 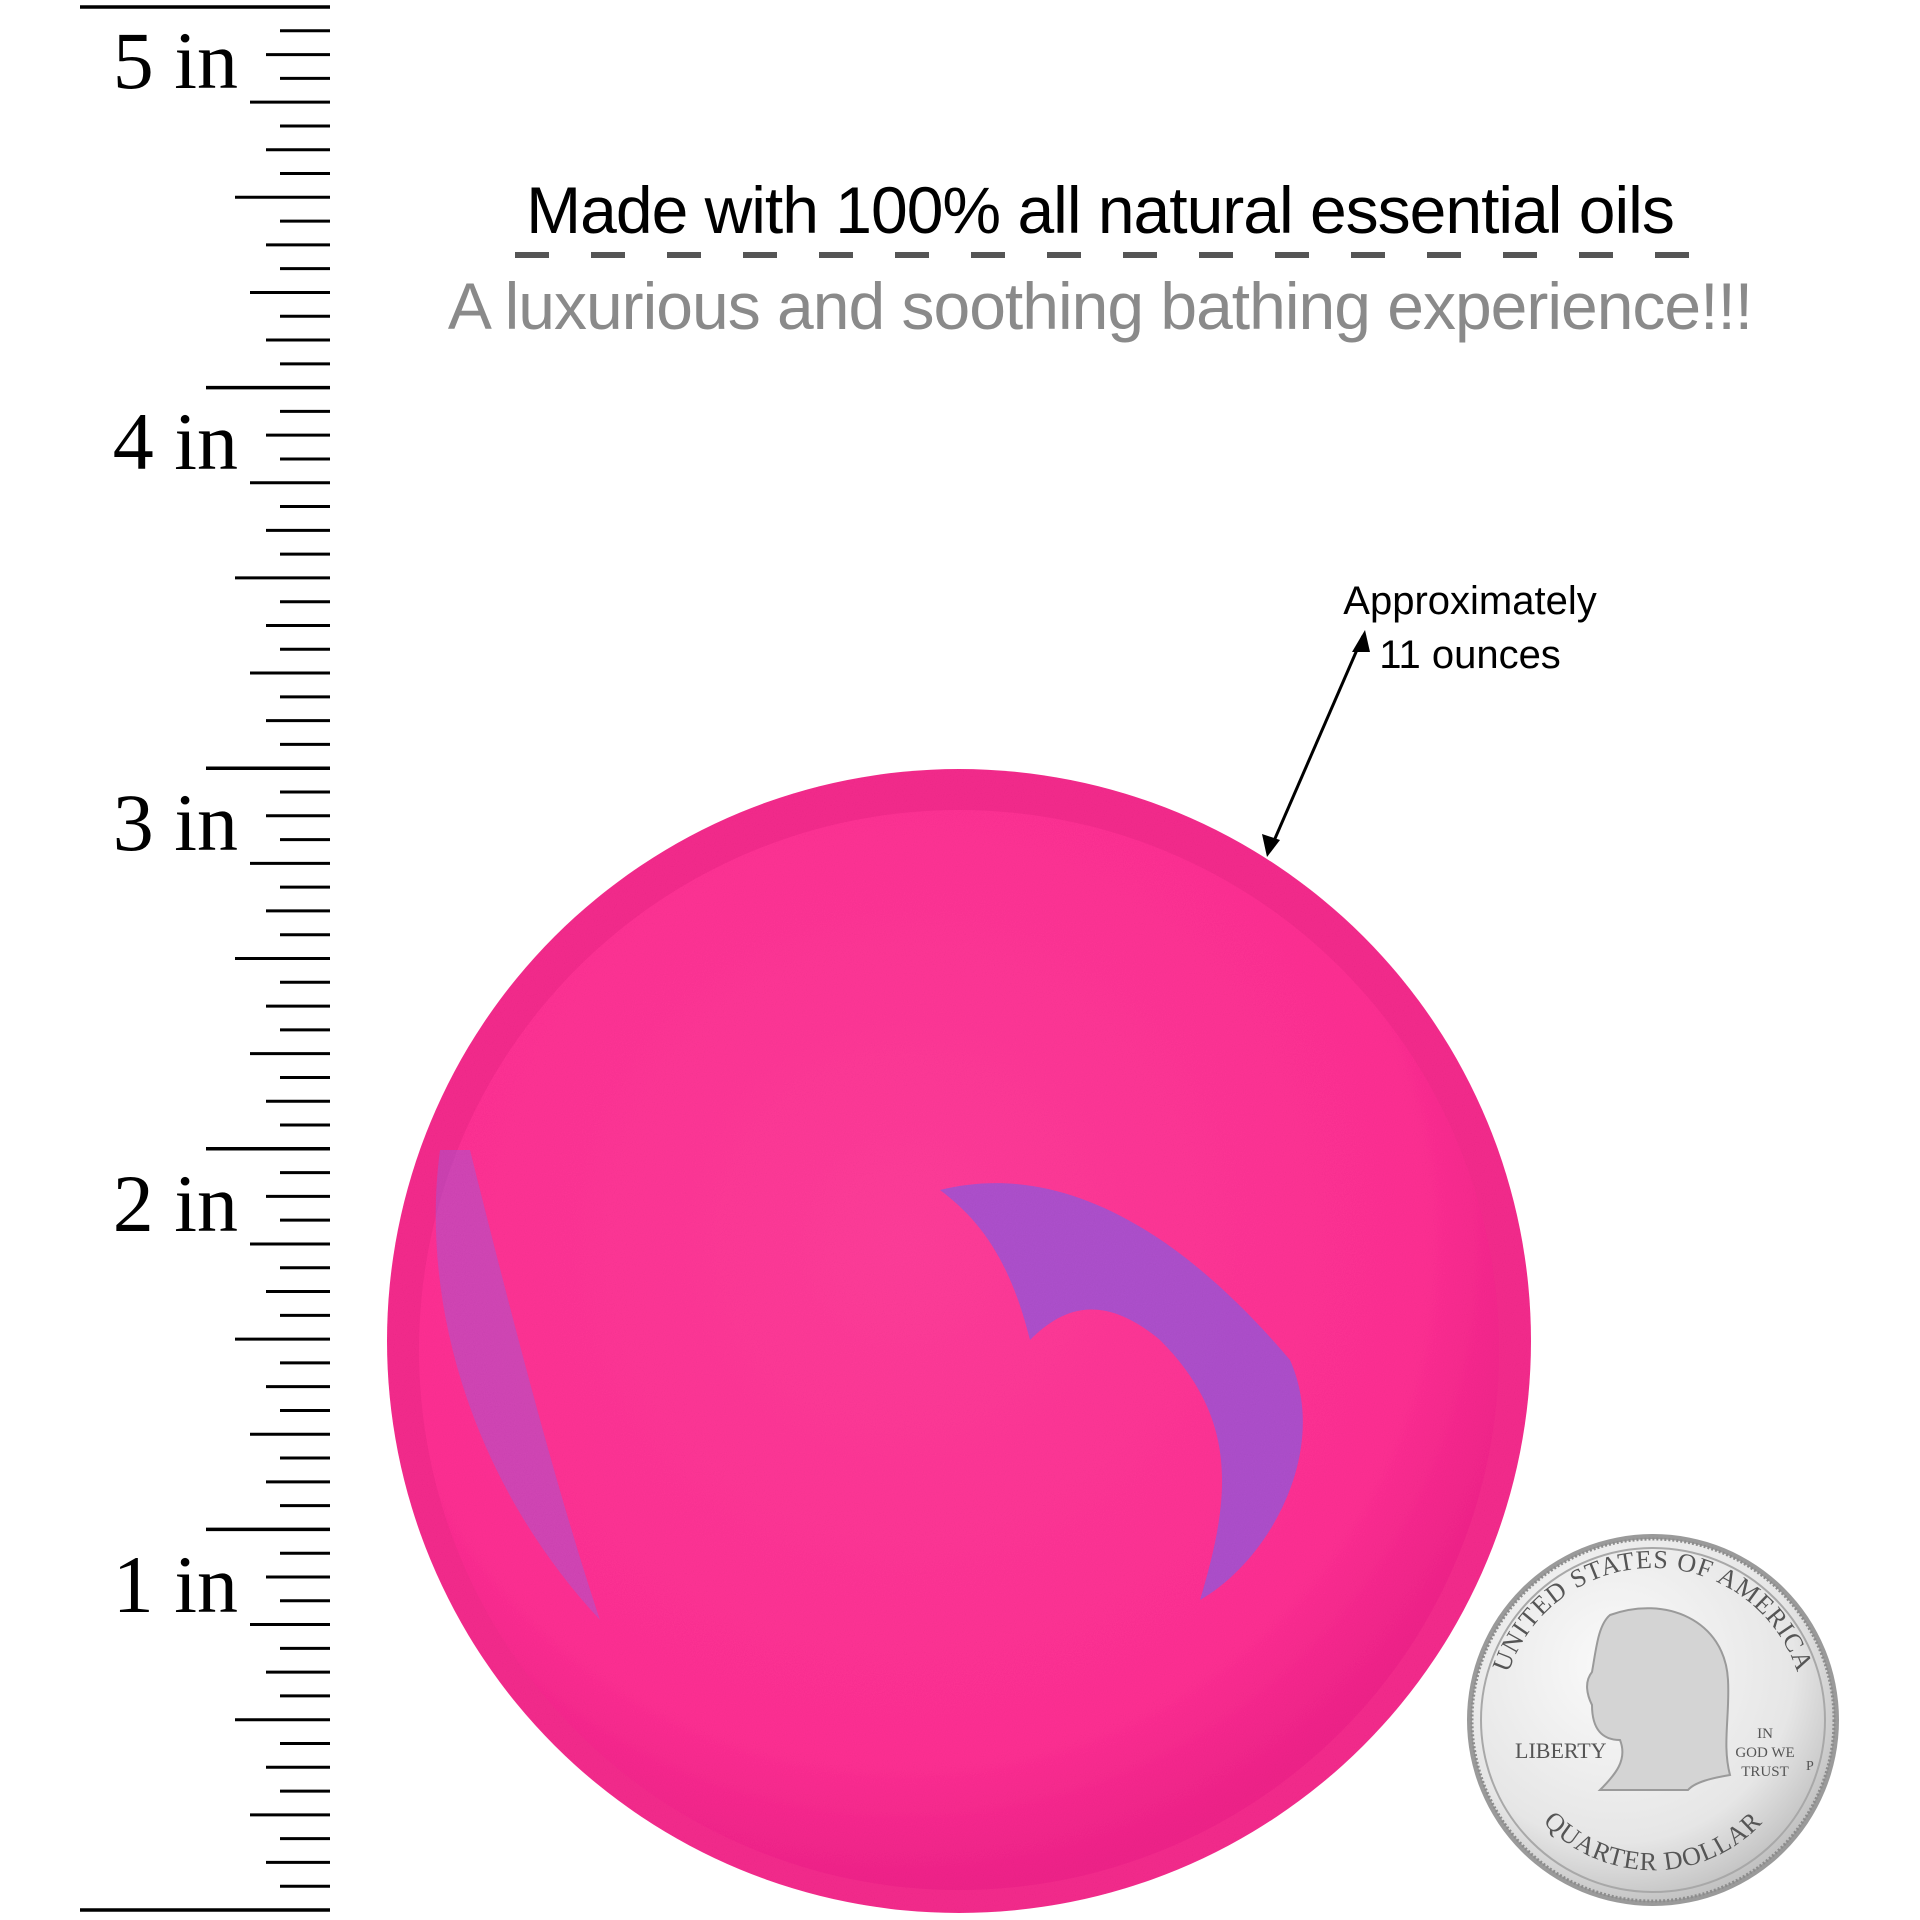 I want to click on annotation-line-1: Approximately, so click(x=1470, y=601).